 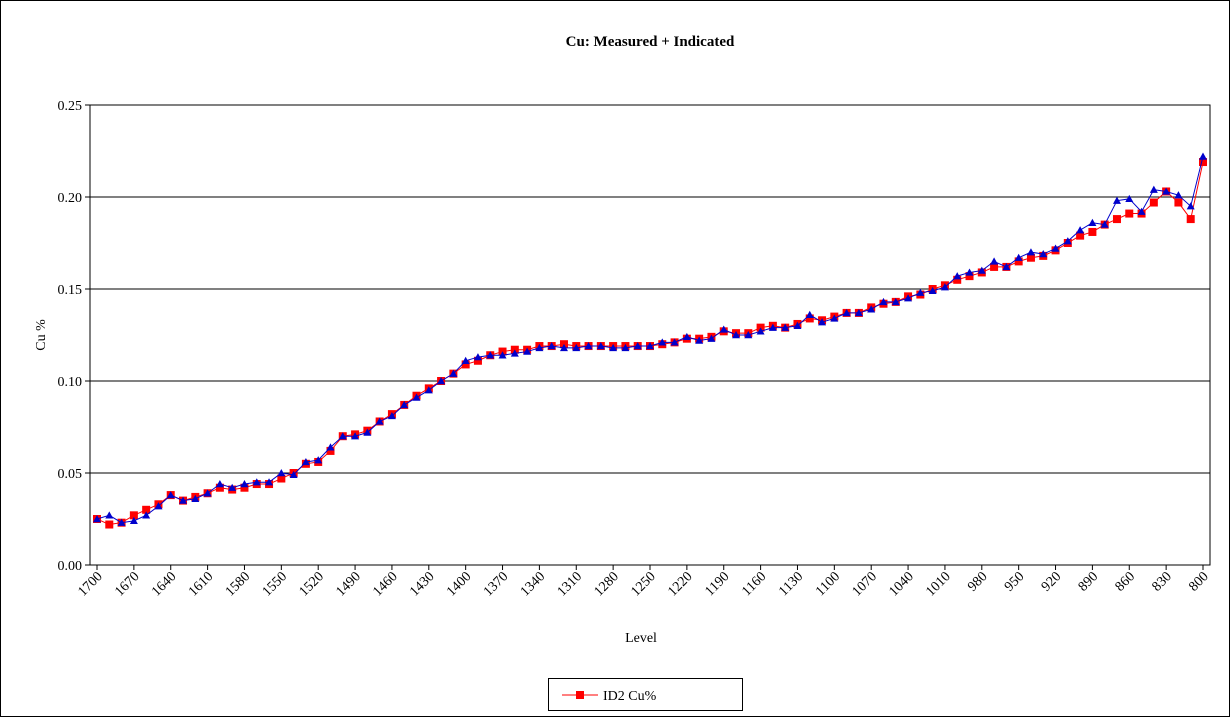 What do you see at coordinates (70, 566) in the screenshot?
I see `y-tick-label: 0.00` at bounding box center [70, 566].